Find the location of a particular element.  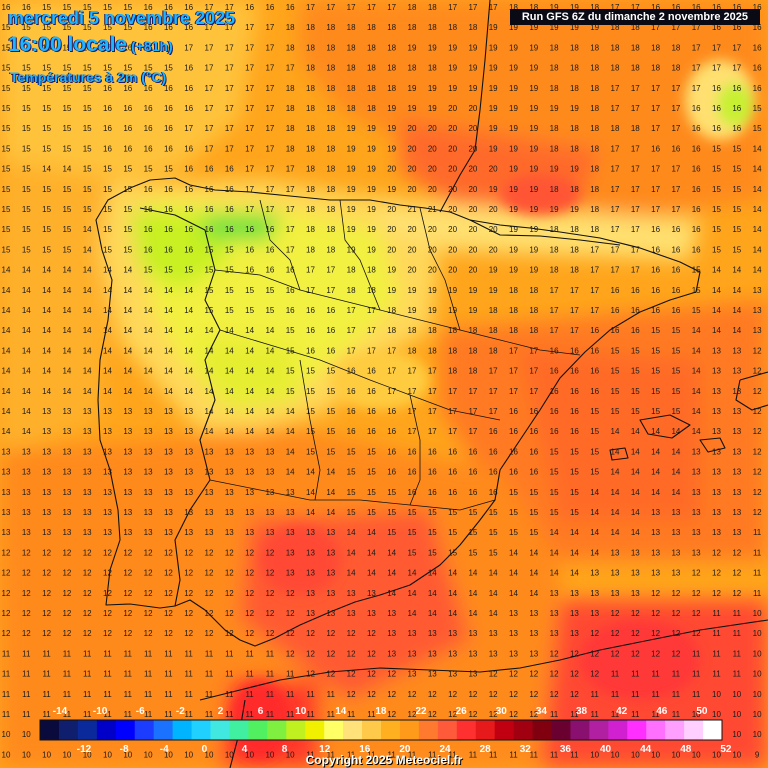

grid-value: 10 is located at coordinates (209, 754).